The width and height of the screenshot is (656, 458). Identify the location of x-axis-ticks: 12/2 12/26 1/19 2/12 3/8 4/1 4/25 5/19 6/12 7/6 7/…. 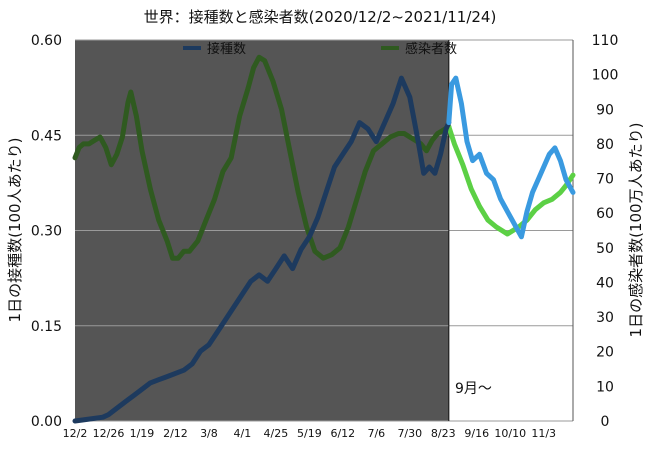
(309, 433).